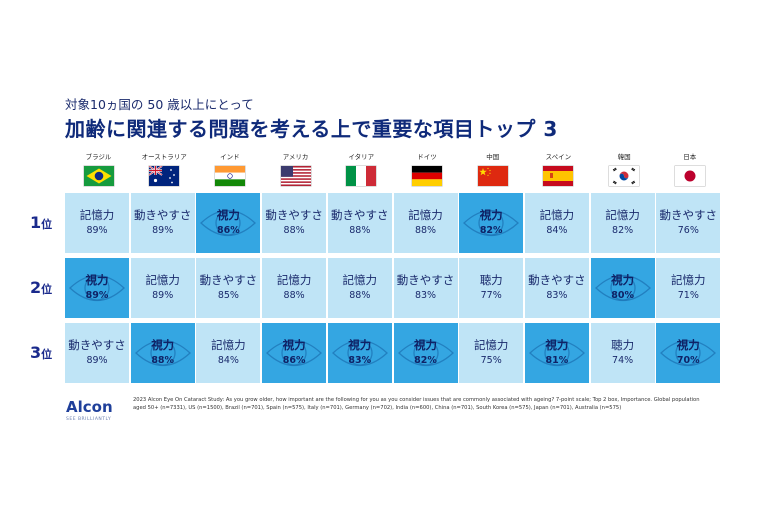 Image resolution: width=780 pixels, height=521 pixels. What do you see at coordinates (228, 288) in the screenshot?
I see `table-cell: 動きやすさ 85%` at bounding box center [228, 288].